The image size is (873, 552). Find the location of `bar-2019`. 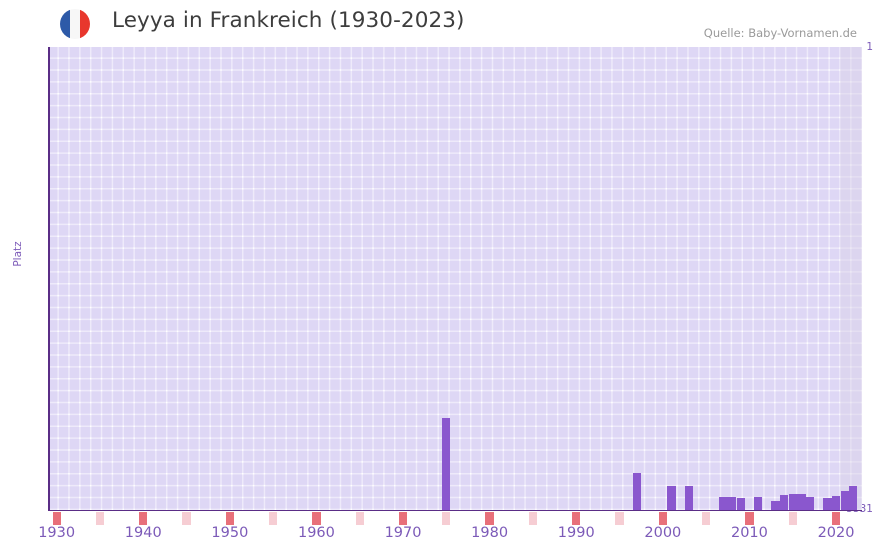

bar-2019 is located at coordinates (827, 504).